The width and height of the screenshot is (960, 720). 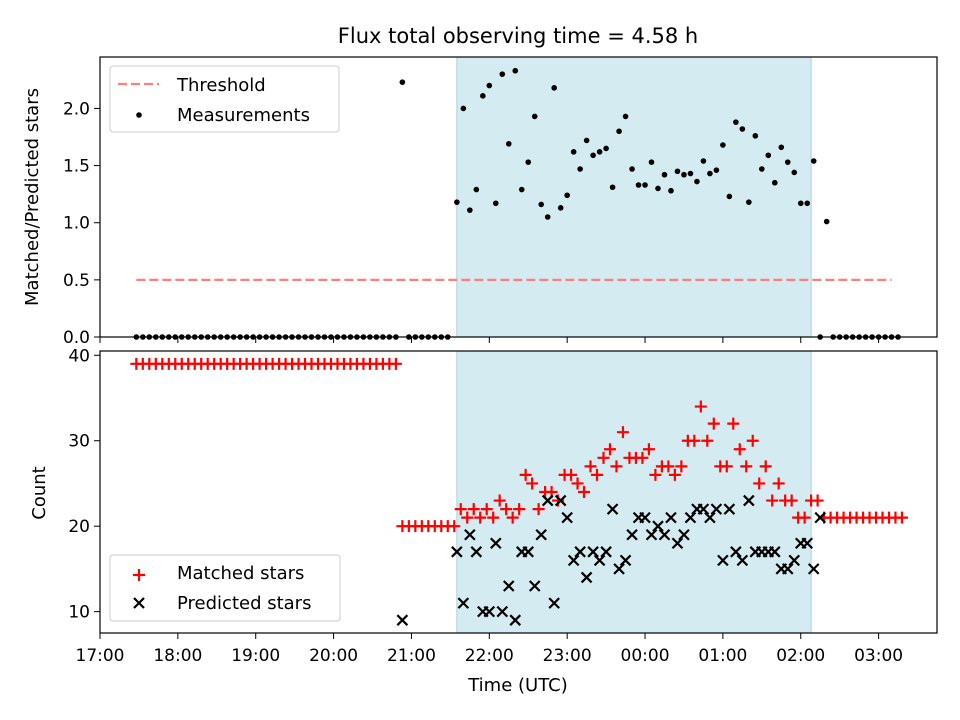 I want to click on x-tick-label: 20:00, so click(x=333, y=656).